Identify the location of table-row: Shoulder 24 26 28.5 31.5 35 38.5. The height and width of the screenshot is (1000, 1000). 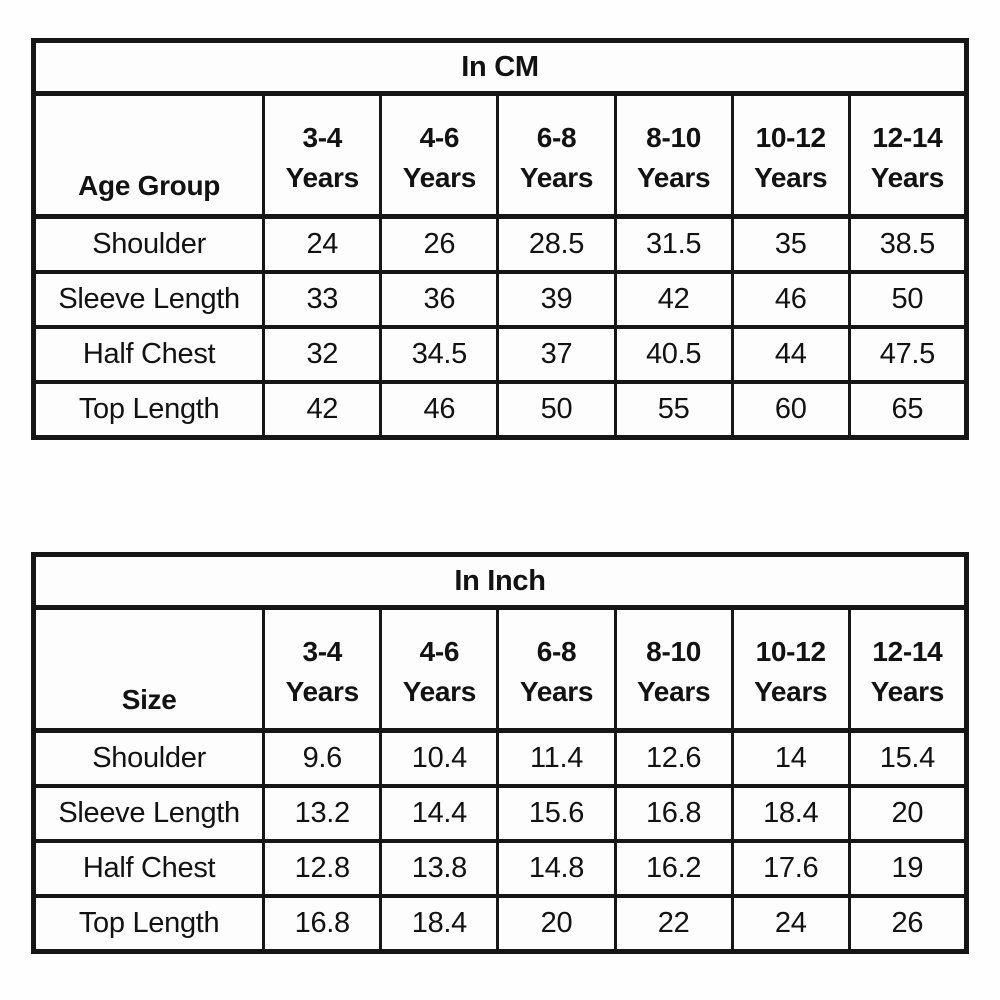
(500, 244).